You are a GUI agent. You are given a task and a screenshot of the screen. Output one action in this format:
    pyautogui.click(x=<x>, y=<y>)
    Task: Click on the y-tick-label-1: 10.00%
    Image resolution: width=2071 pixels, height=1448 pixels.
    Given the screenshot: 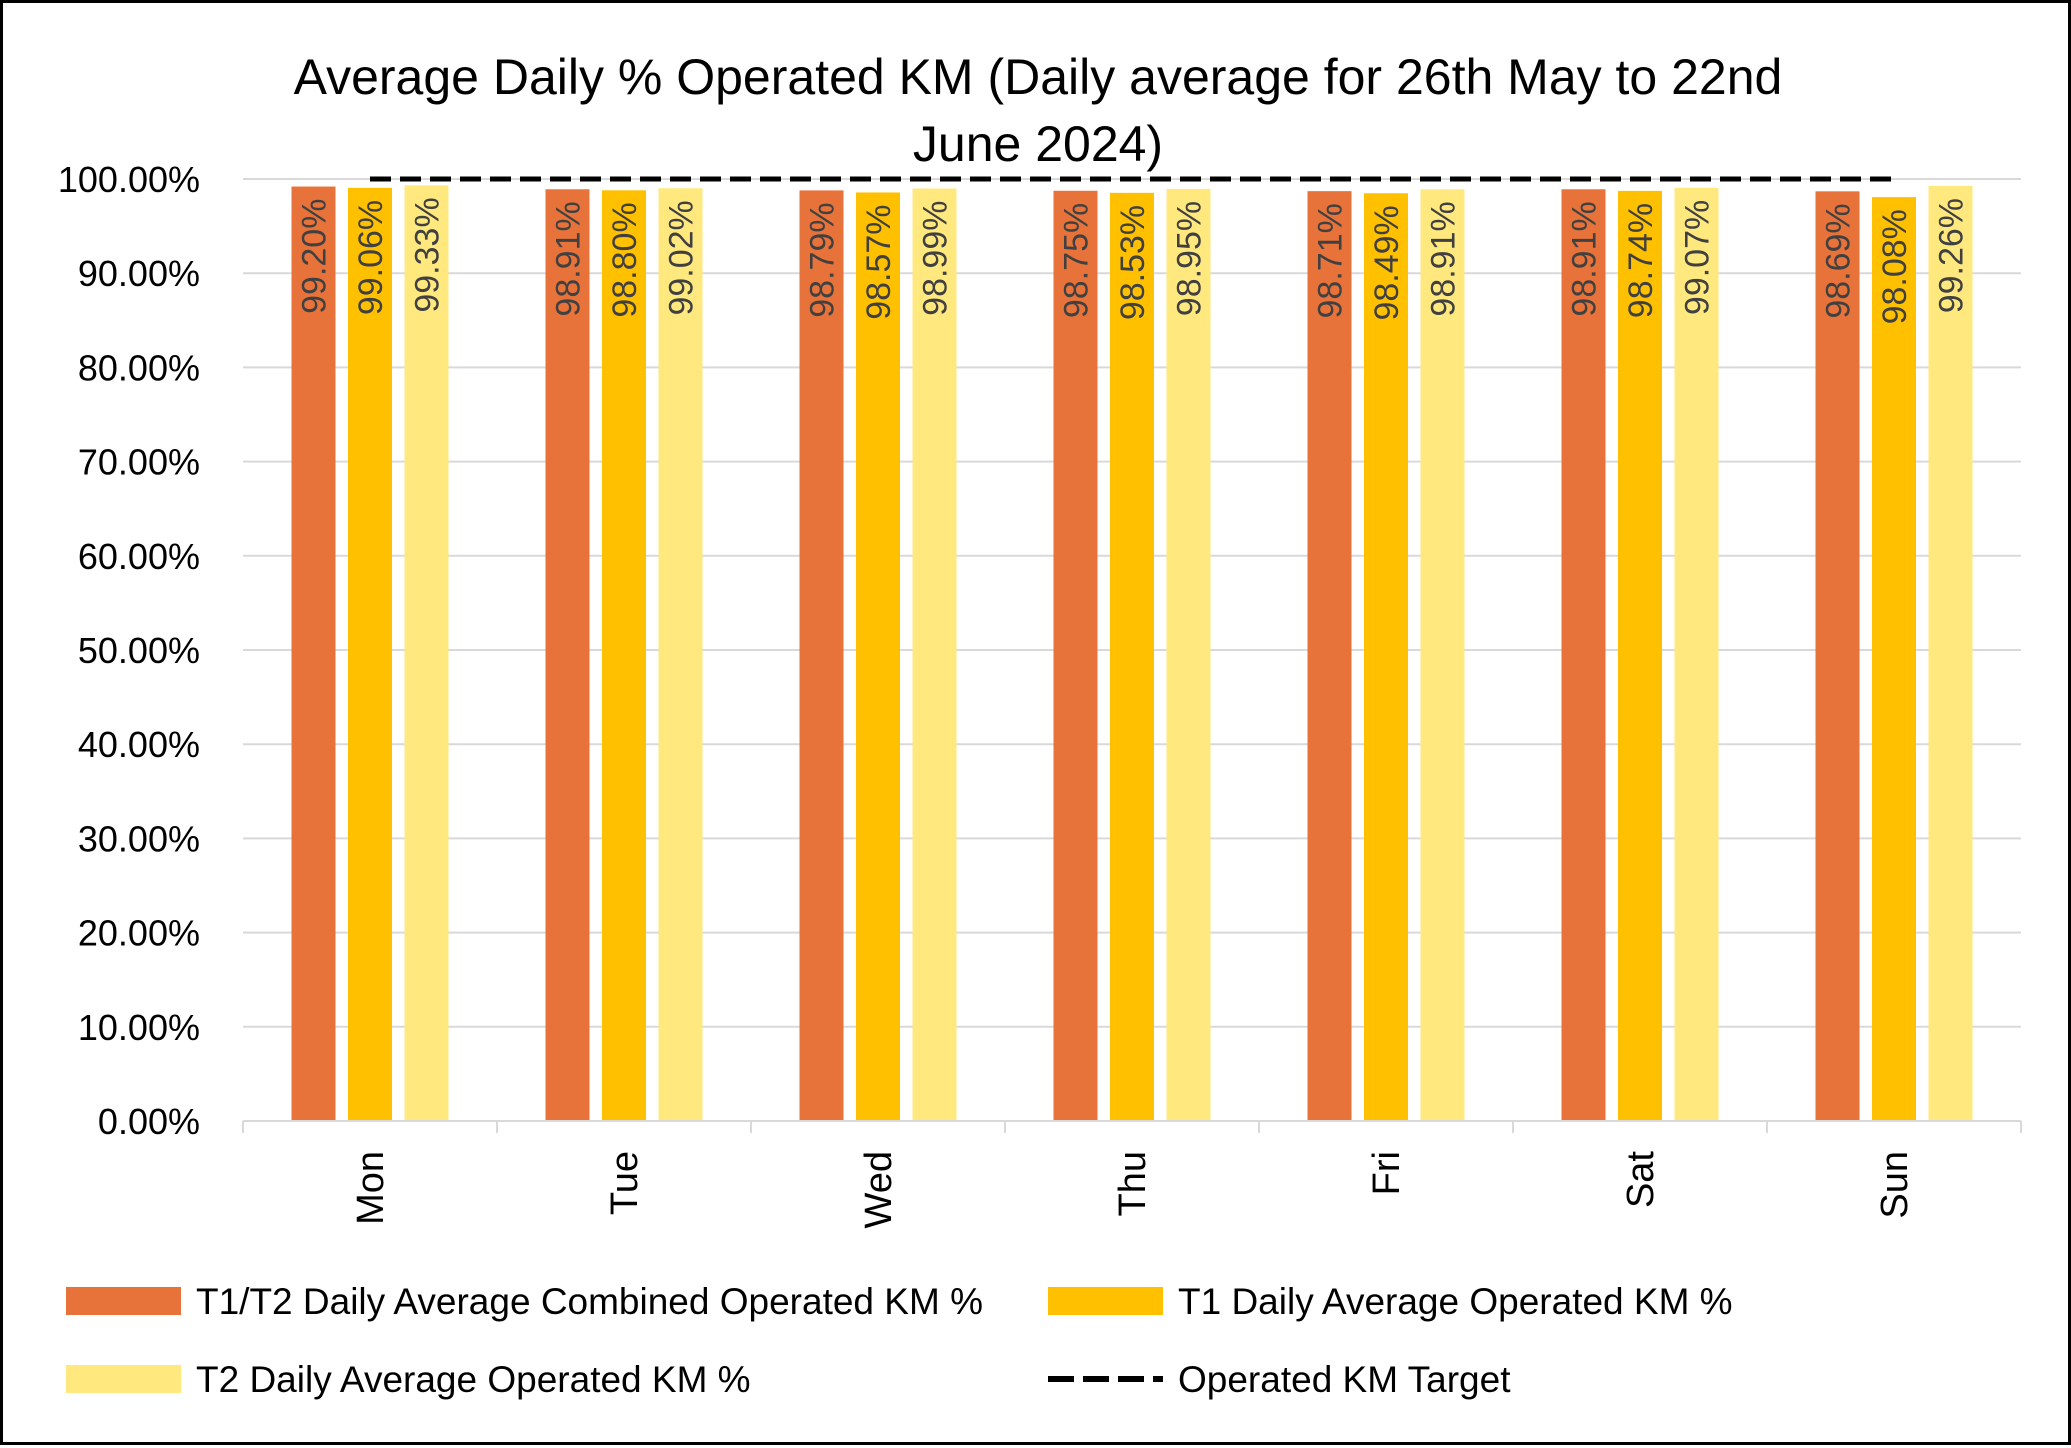 What is the action you would take?
    pyautogui.click(x=139, y=1027)
    